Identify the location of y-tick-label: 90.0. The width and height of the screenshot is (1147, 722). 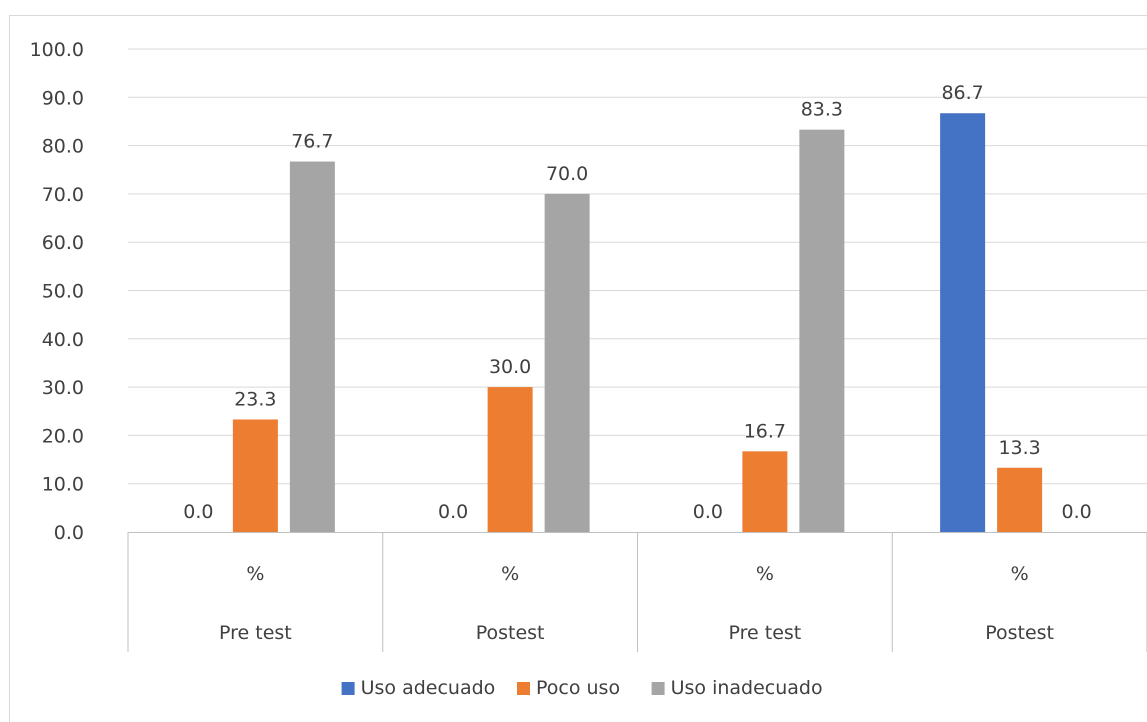
(63, 98).